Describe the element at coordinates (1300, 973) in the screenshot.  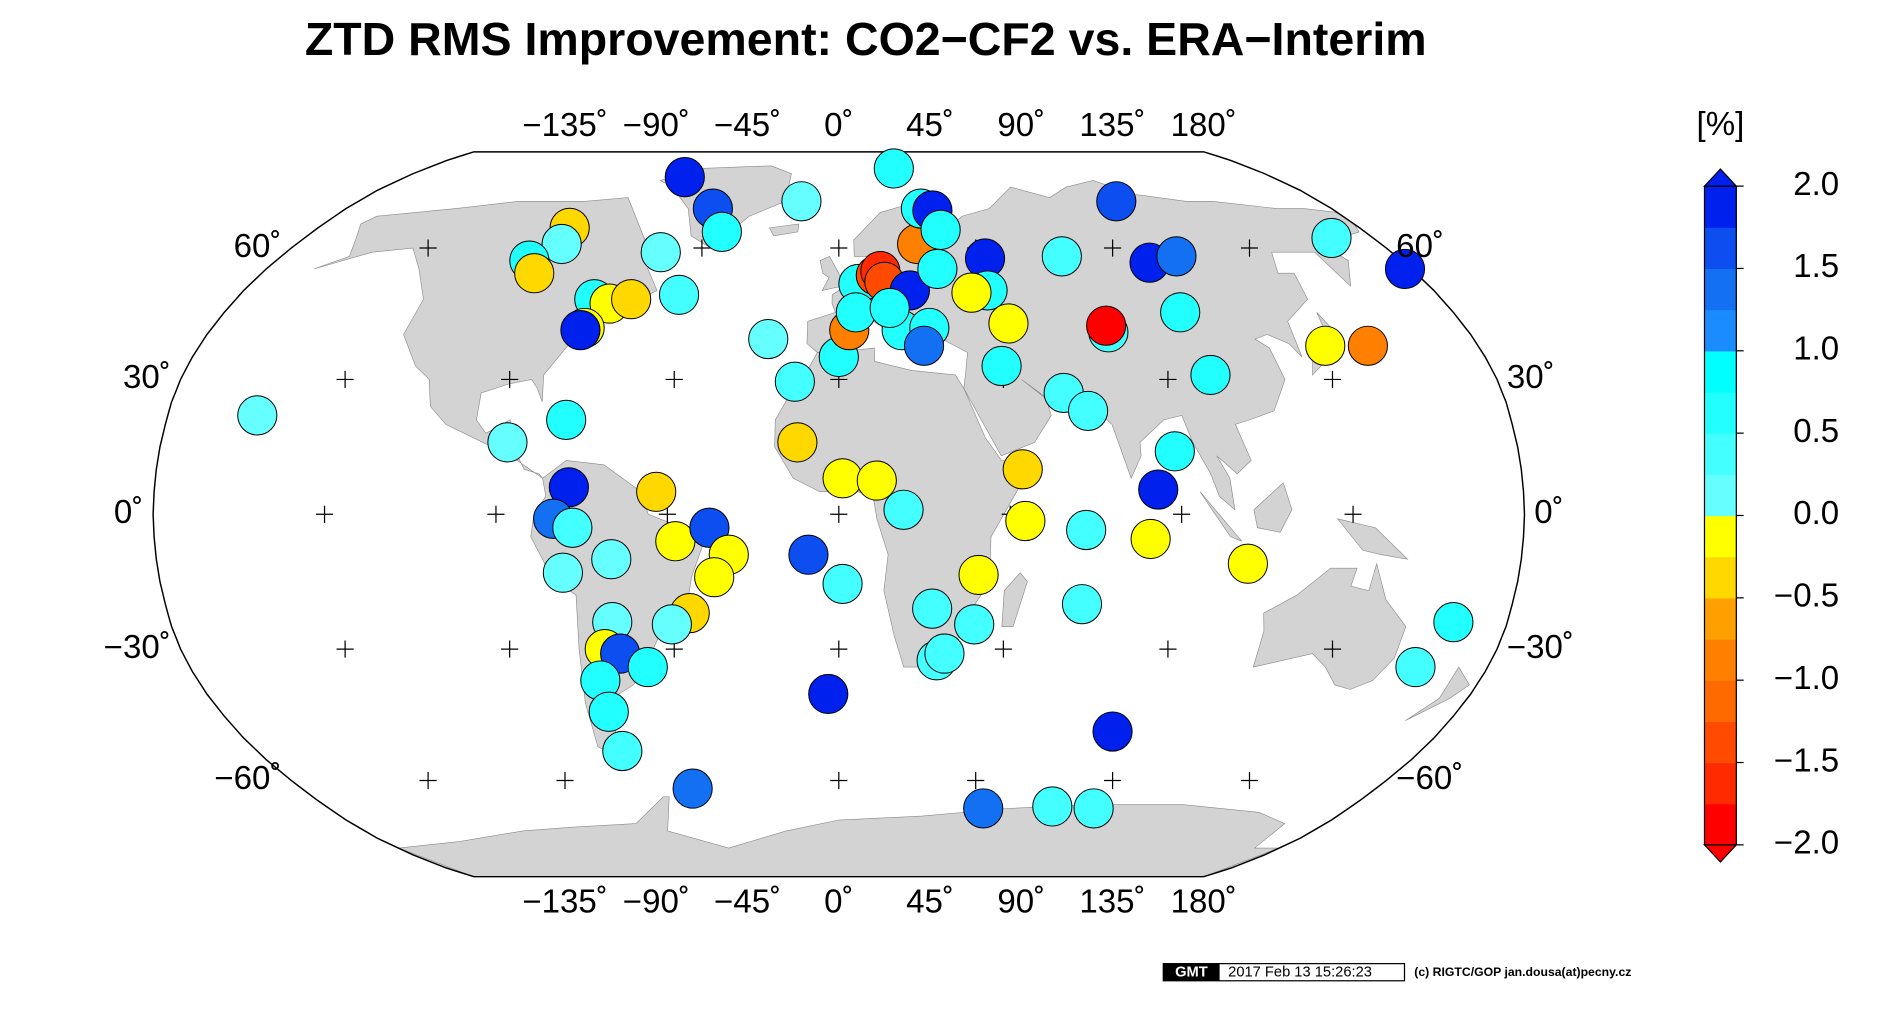
I see `timestamp: 2017 Feb 13 15:26:23` at that location.